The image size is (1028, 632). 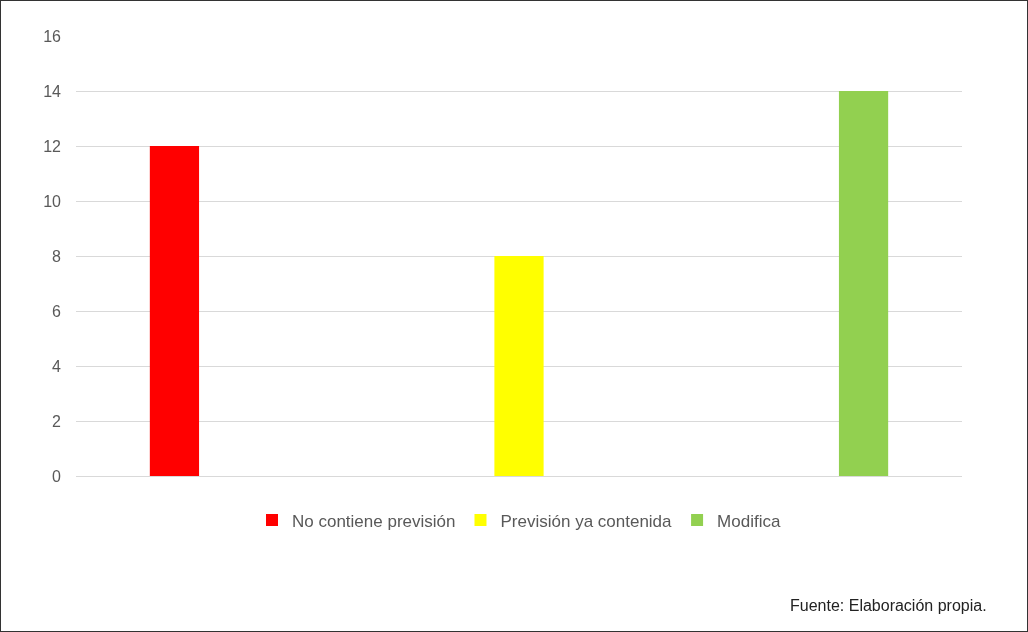 What do you see at coordinates (374, 521) in the screenshot?
I see `legend-label: No contiene previsión` at bounding box center [374, 521].